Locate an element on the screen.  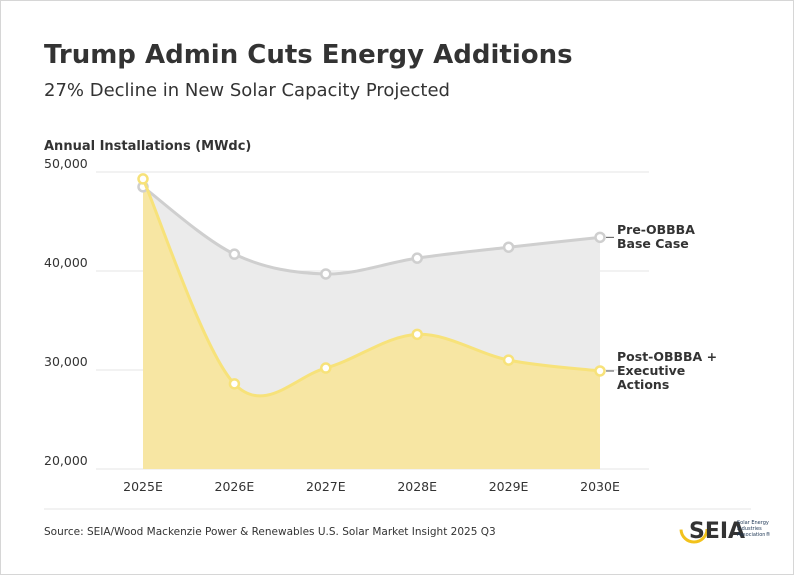
x-tick-label: 2029E is located at coordinates (509, 486).